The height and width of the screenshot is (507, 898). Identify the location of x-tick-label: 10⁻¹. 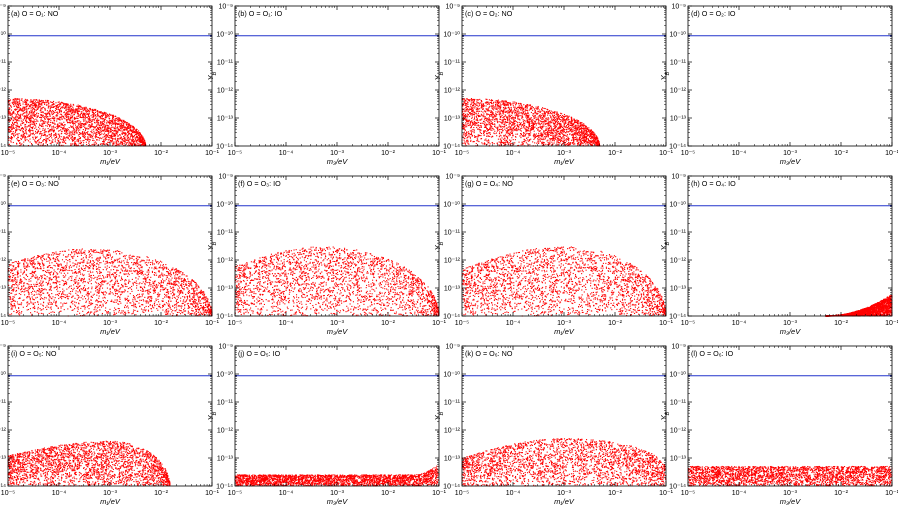
(212, 153).